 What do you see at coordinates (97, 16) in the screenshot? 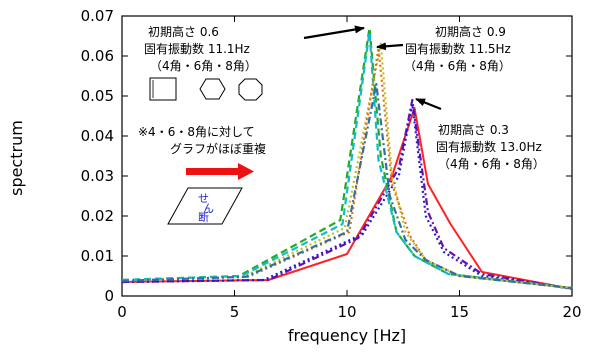
I see `y-tick-label: 0.07` at bounding box center [97, 16].